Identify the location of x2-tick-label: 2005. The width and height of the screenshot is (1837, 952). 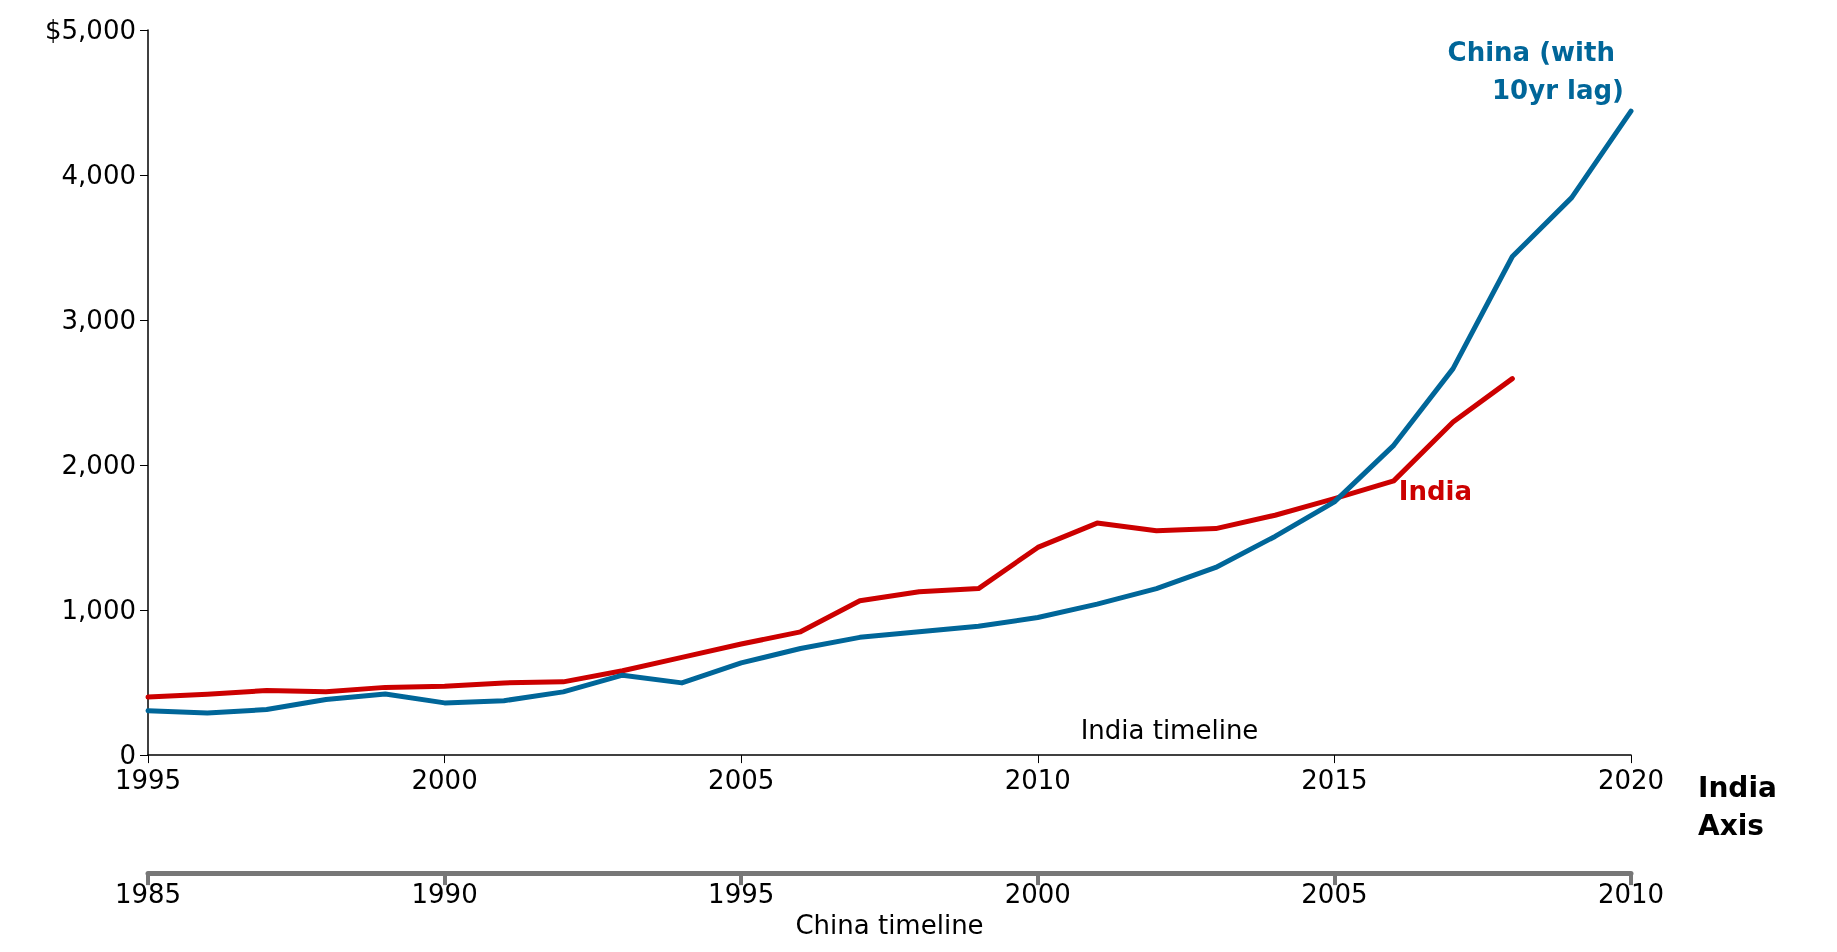
(1334, 894).